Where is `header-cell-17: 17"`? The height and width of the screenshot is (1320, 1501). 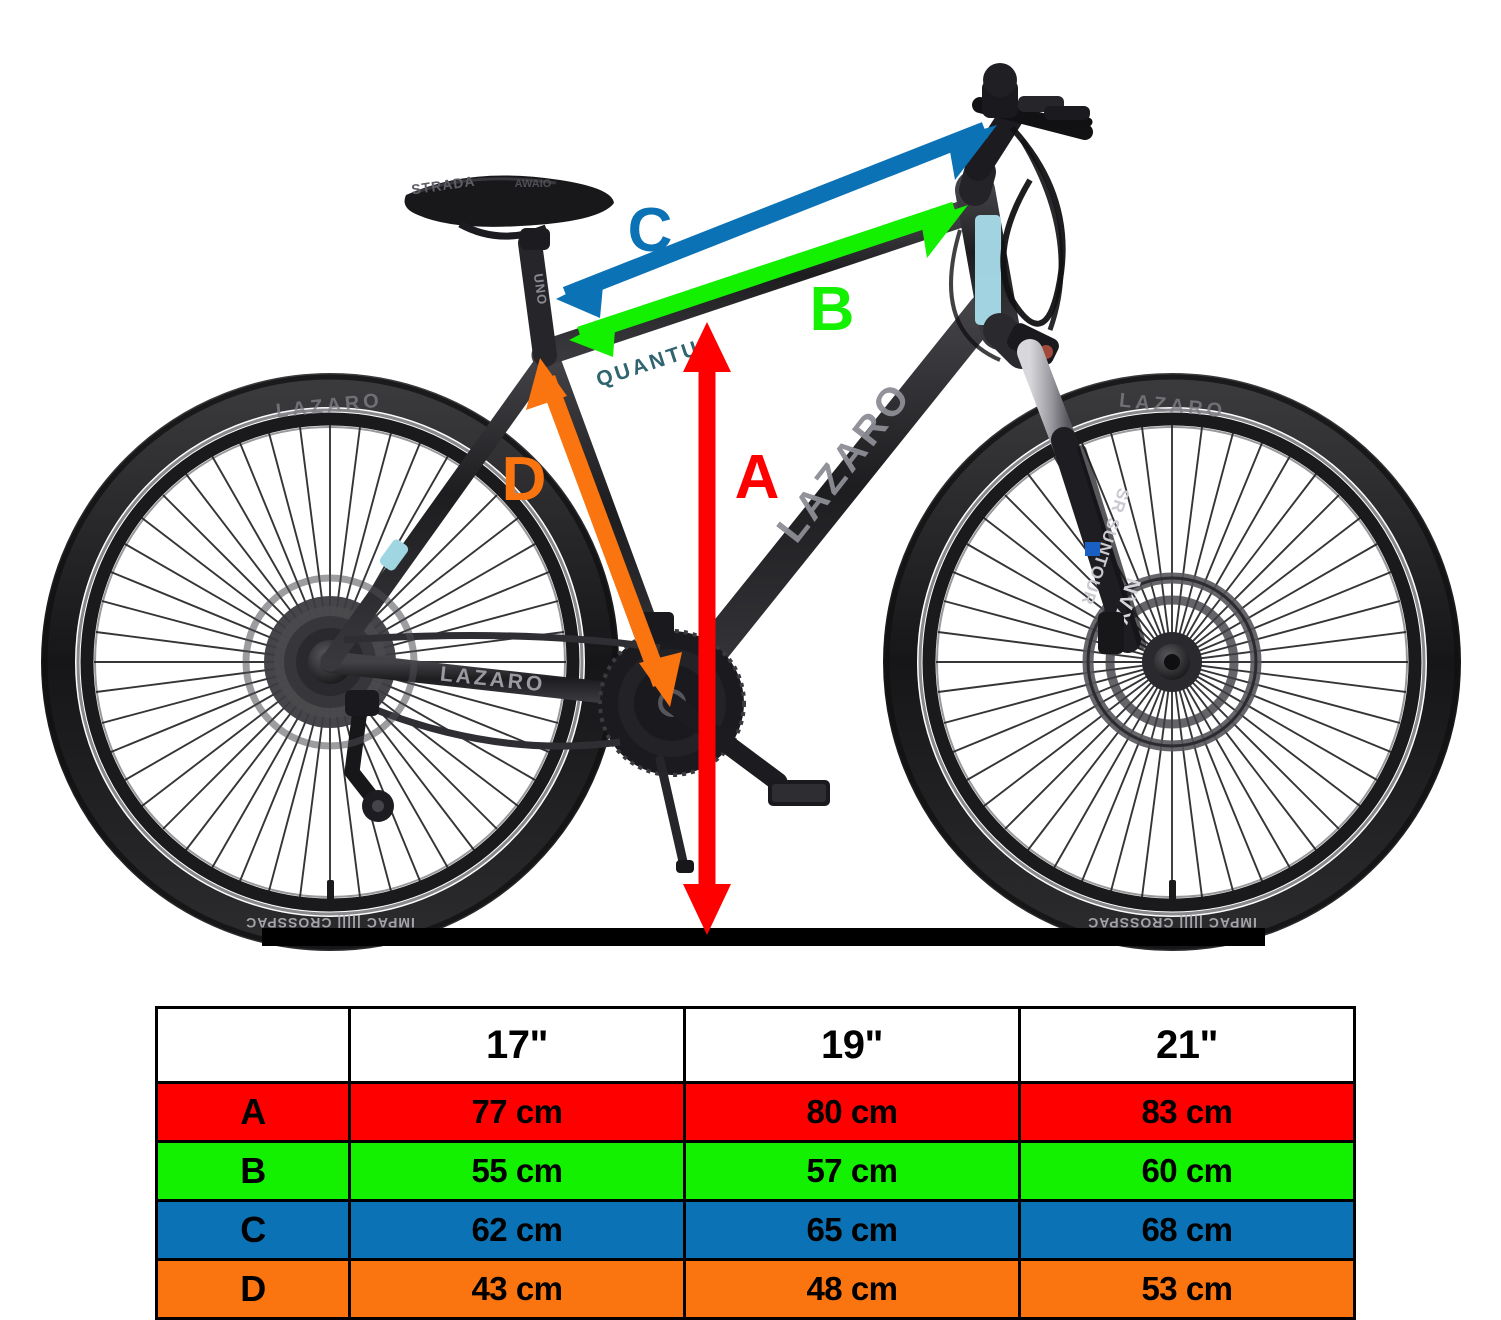 header-cell-17: 17" is located at coordinates (517, 1045).